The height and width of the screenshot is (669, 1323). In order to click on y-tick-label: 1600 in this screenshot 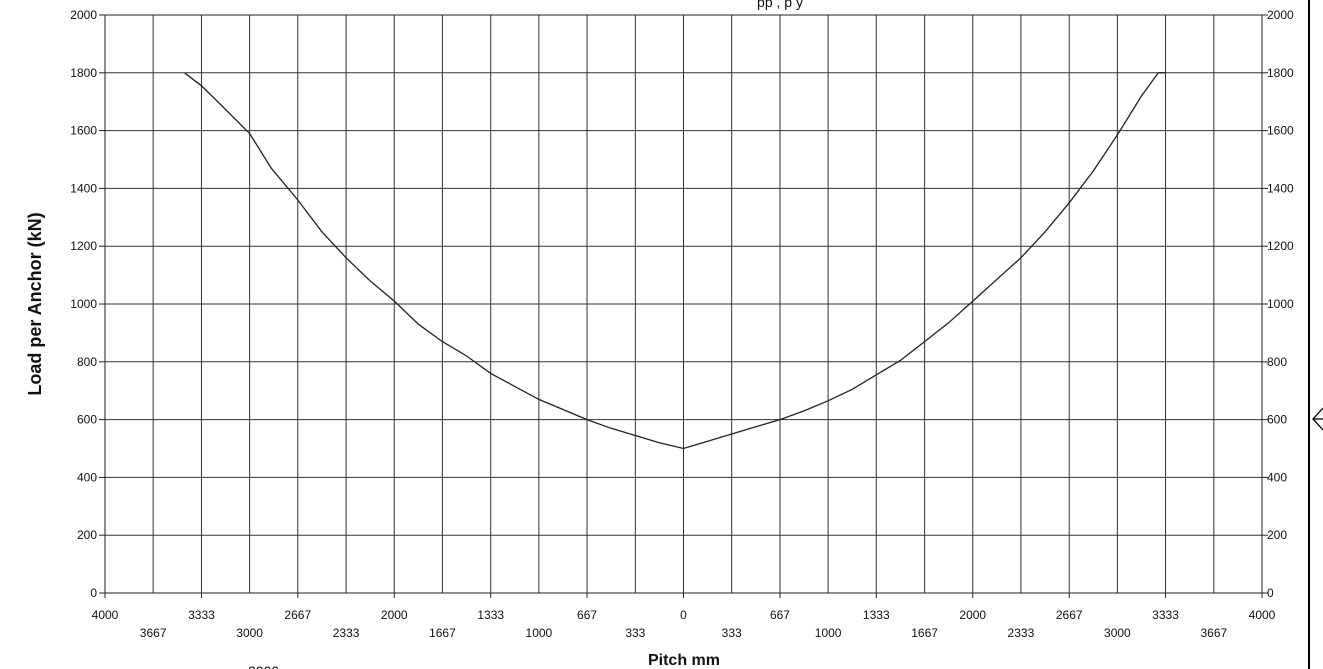, I will do `click(83, 131)`.